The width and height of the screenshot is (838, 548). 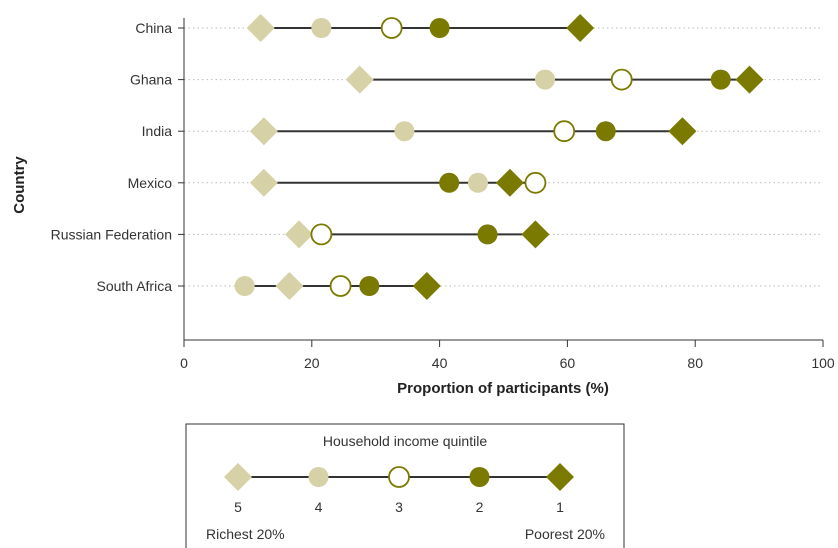 What do you see at coordinates (823, 363) in the screenshot?
I see `x-tick-label: 100` at bounding box center [823, 363].